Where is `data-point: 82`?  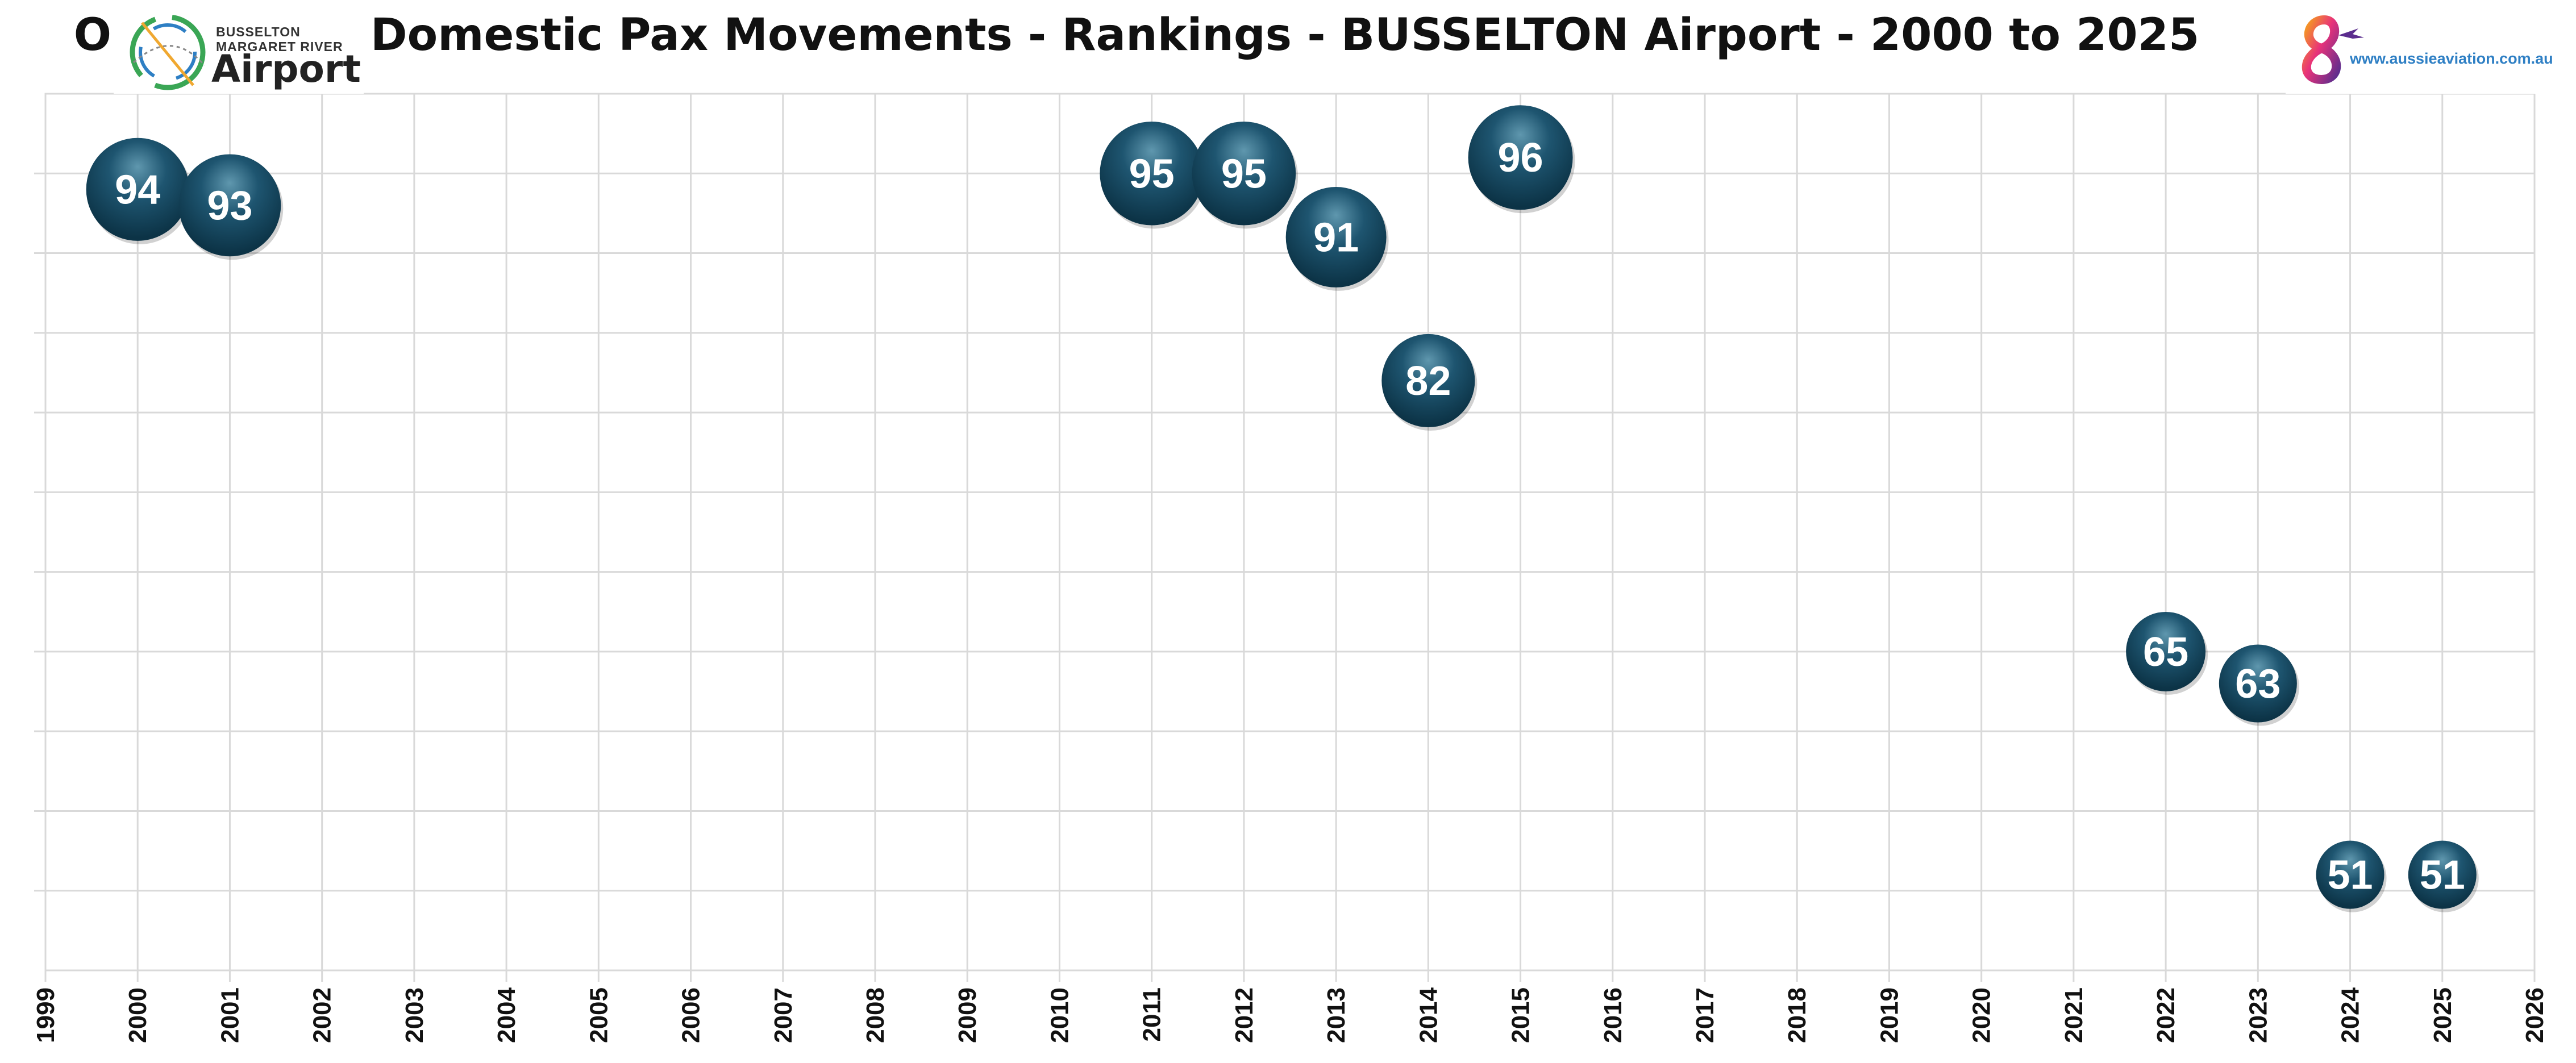
data-point: 82 is located at coordinates (1429, 383).